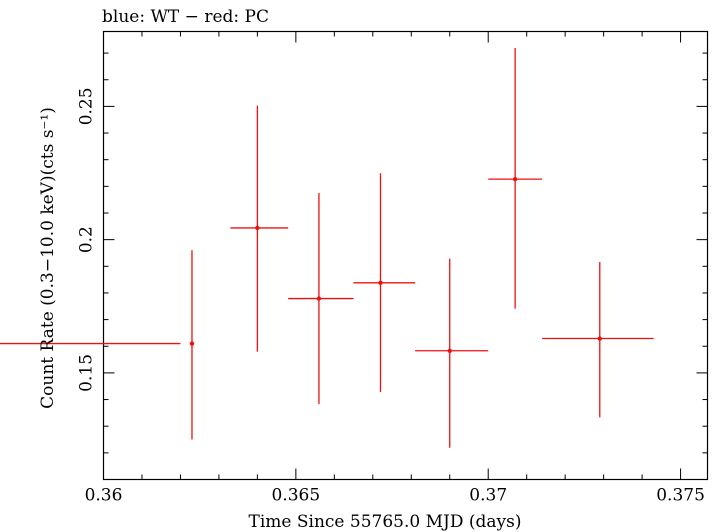  What do you see at coordinates (385, 522) in the screenshot?
I see `x-axis-label: Time Since 55765.0 MJD (days)` at bounding box center [385, 522].